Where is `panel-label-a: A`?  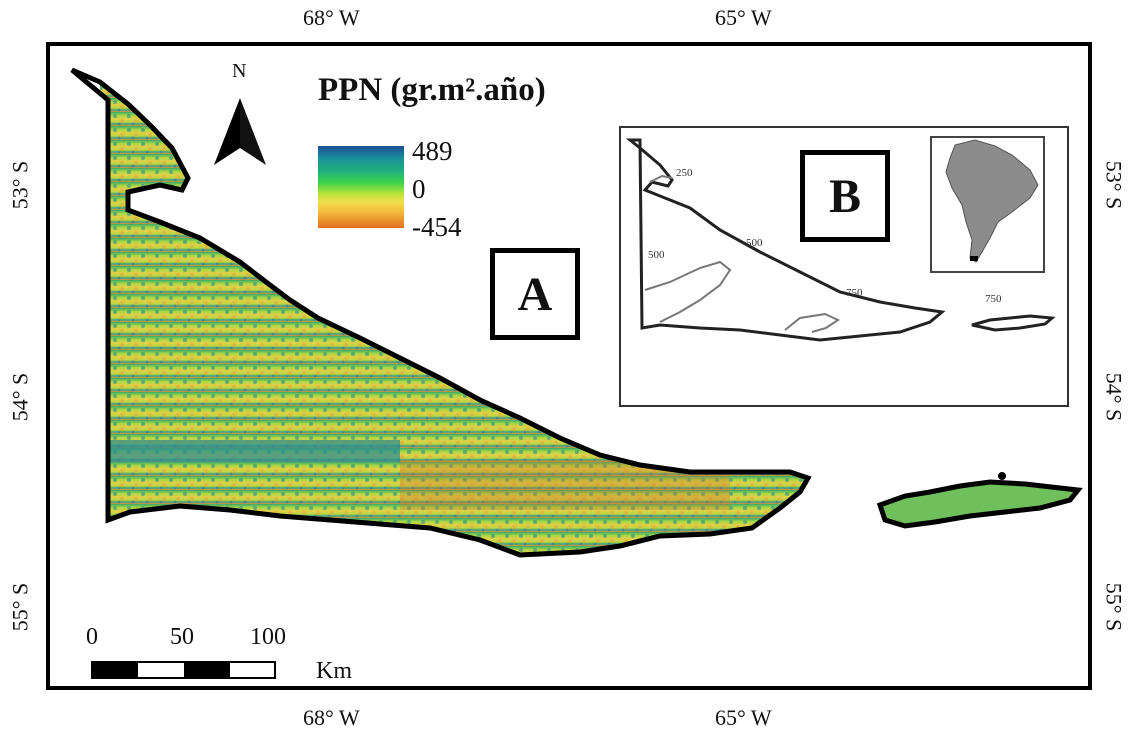
panel-label-a: A is located at coordinates (535, 294).